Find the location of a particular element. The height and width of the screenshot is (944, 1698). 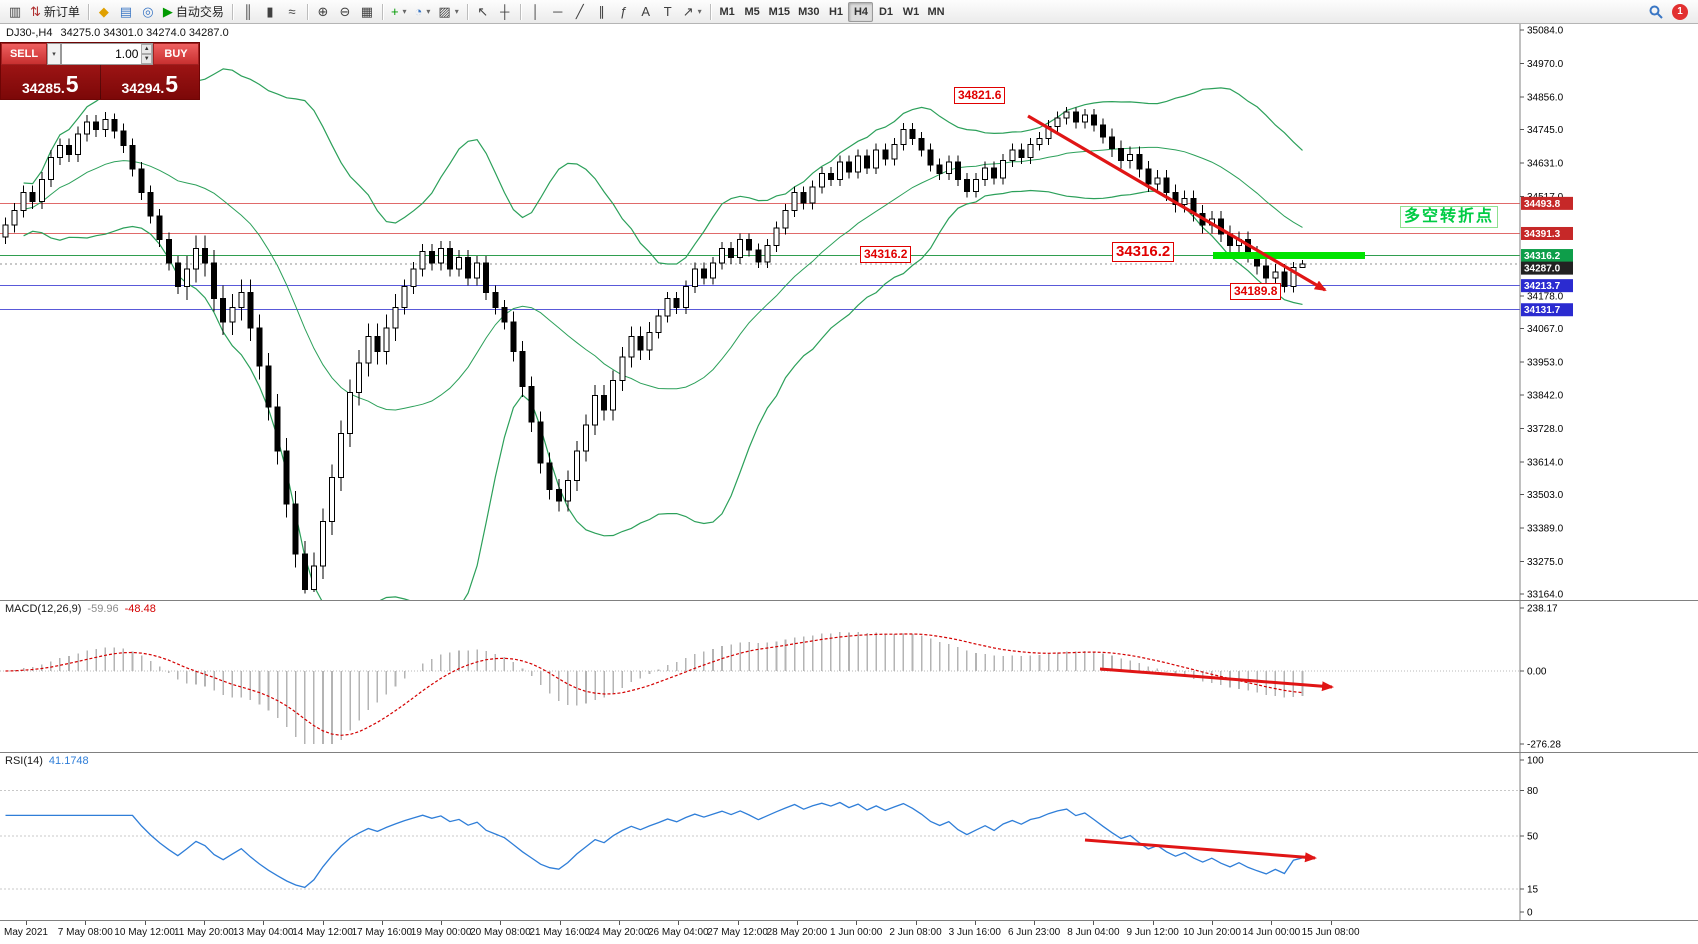

new-order-button-label: 新订单 is located at coordinates (61, 12).